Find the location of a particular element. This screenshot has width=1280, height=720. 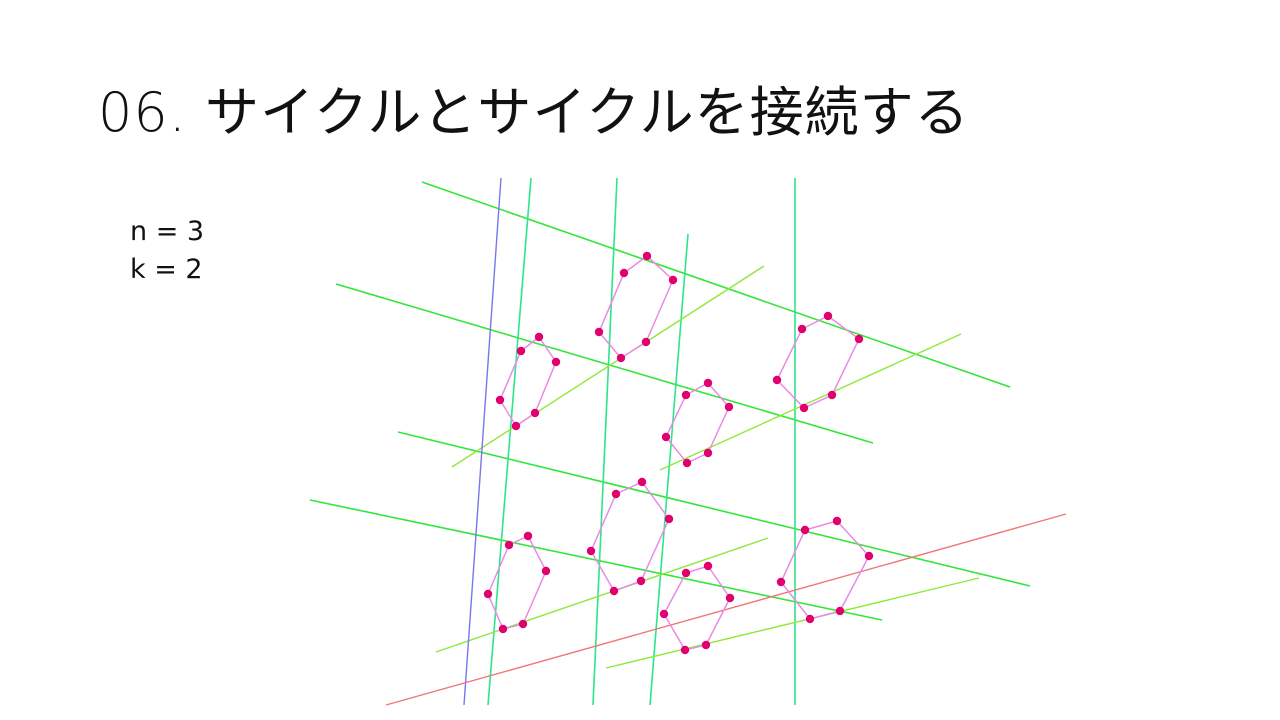

cycle-2-edges is located at coordinates (818, 362).